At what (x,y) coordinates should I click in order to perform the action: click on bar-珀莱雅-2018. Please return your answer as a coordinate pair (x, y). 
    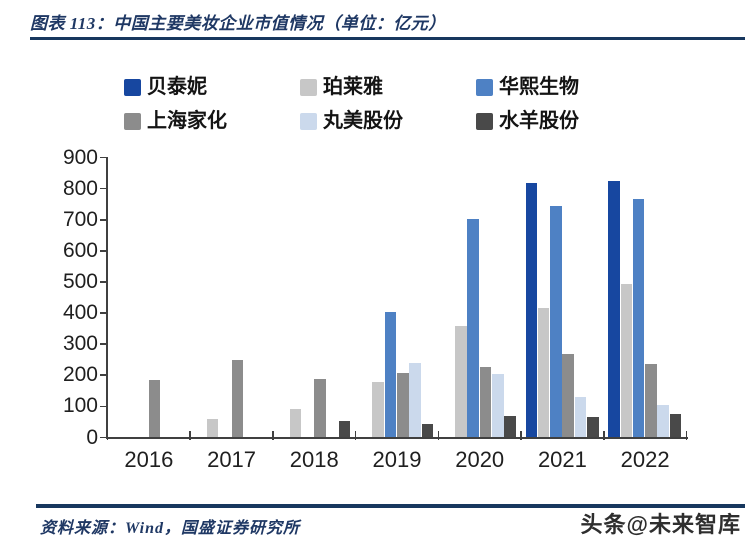
    Looking at the image, I should click on (295, 423).